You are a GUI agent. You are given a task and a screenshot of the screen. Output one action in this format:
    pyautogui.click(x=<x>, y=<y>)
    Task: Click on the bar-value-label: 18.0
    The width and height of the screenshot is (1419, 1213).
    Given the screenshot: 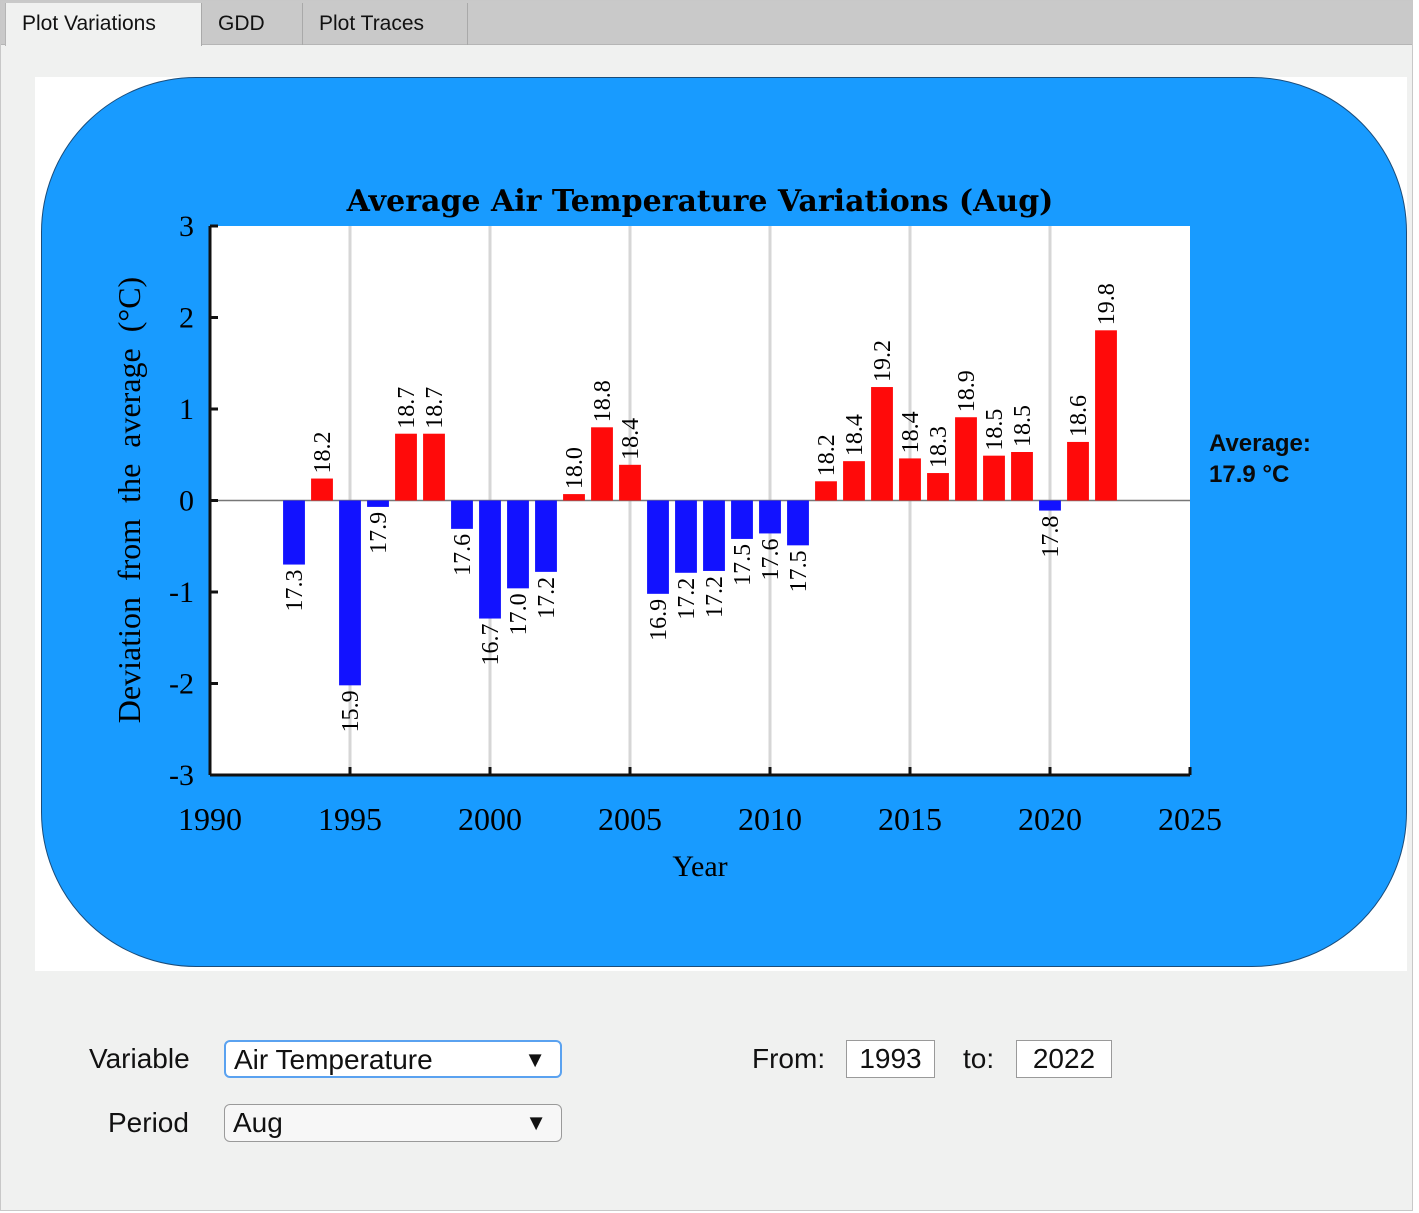 What is the action you would take?
    pyautogui.click(x=575, y=468)
    